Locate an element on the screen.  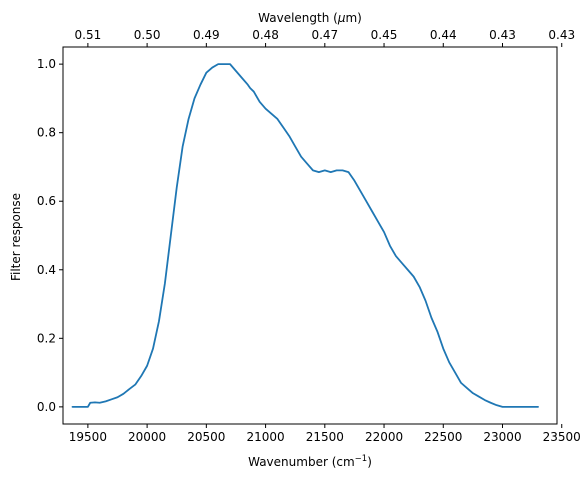
x-tick-label: 20500 is located at coordinates (206, 437).